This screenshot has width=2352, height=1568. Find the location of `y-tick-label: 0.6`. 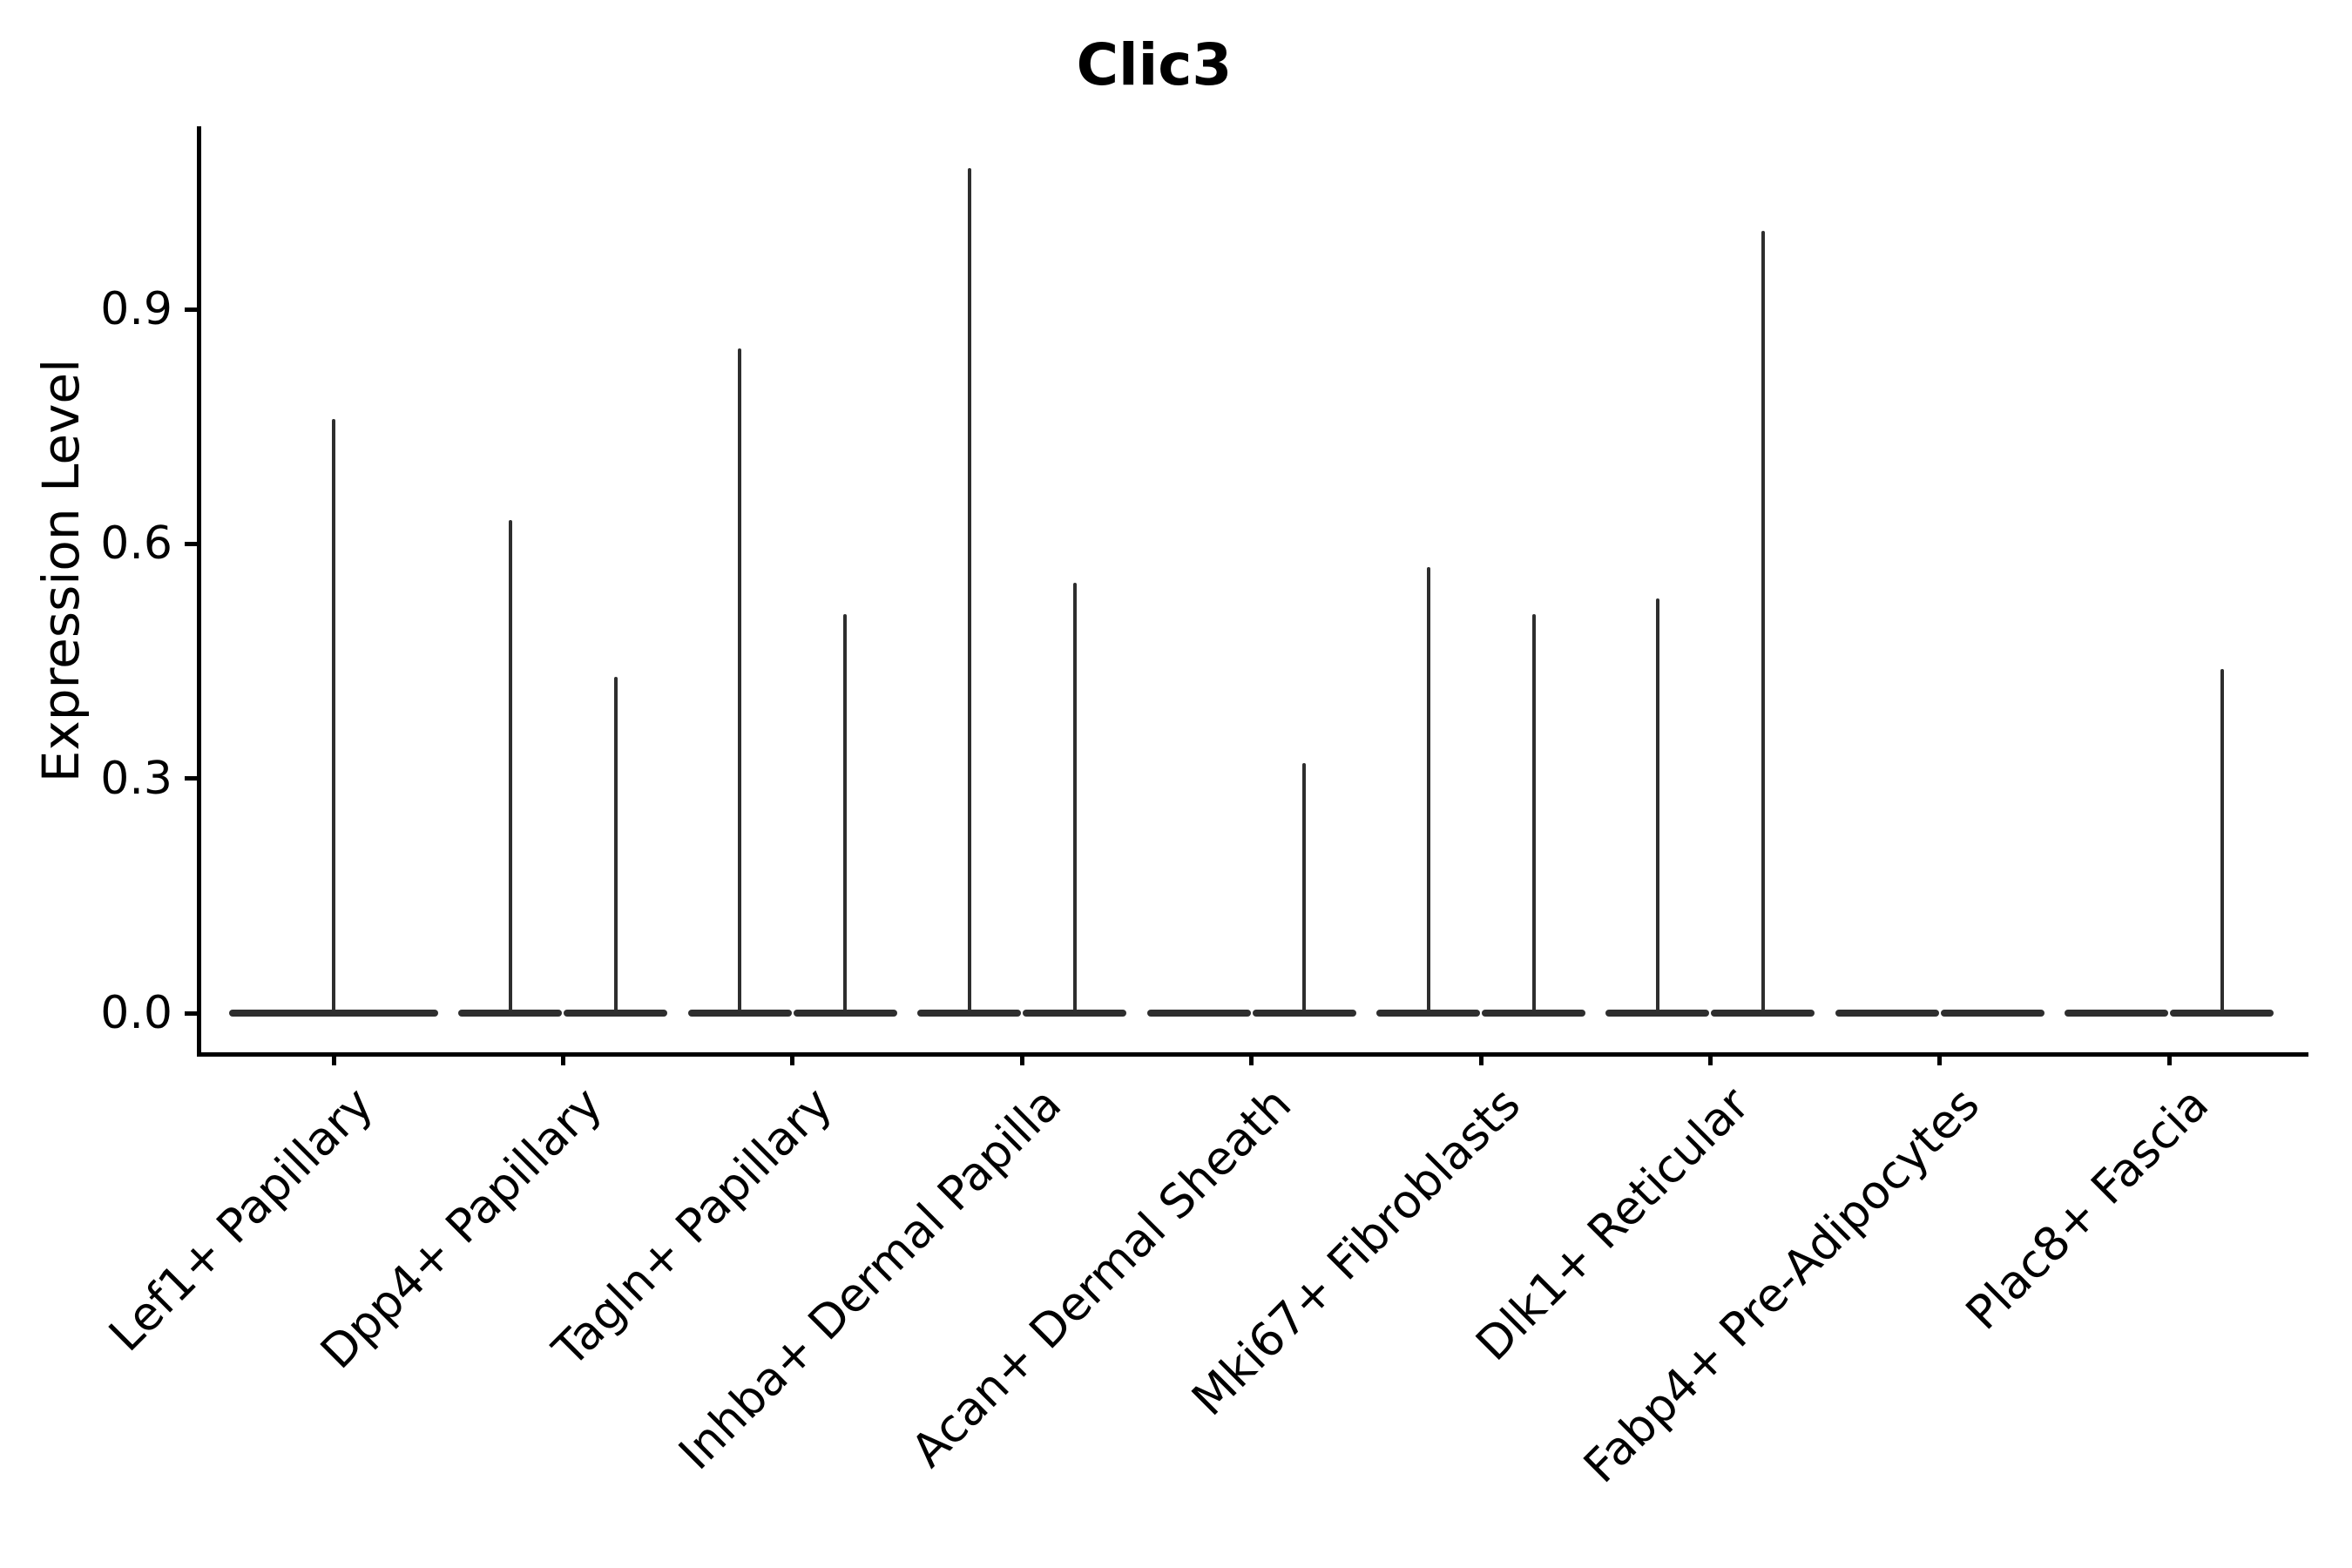

y-tick-label: 0.6 is located at coordinates (136, 544).